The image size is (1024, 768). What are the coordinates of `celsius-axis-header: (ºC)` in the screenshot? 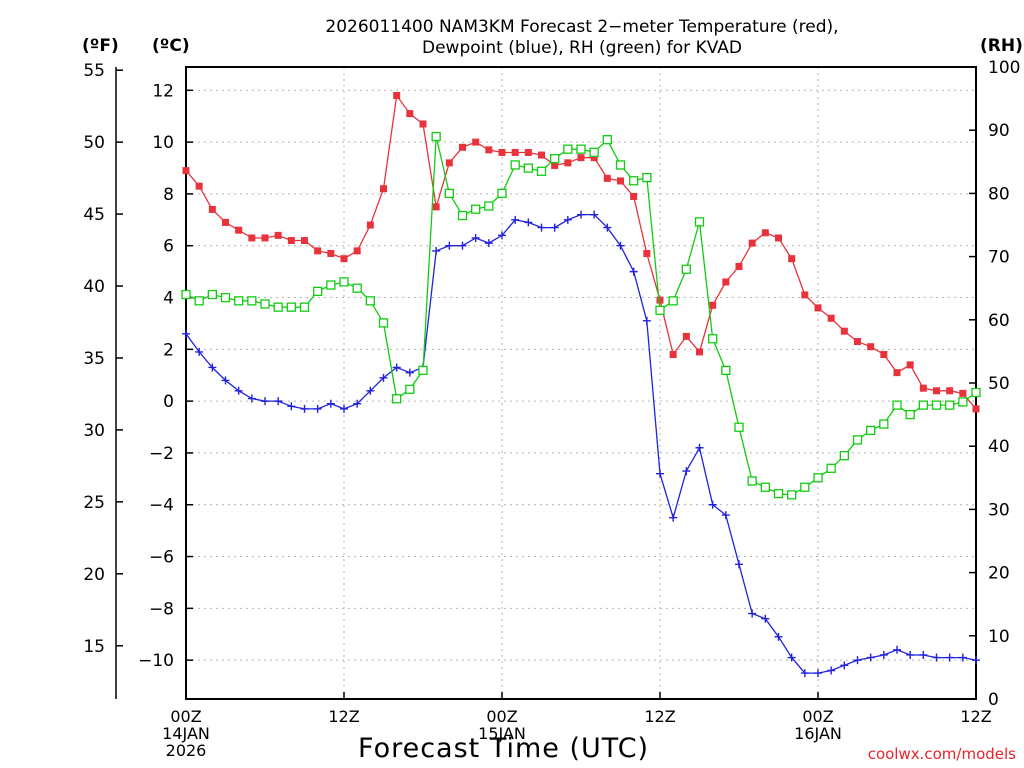 It's located at (171, 46).